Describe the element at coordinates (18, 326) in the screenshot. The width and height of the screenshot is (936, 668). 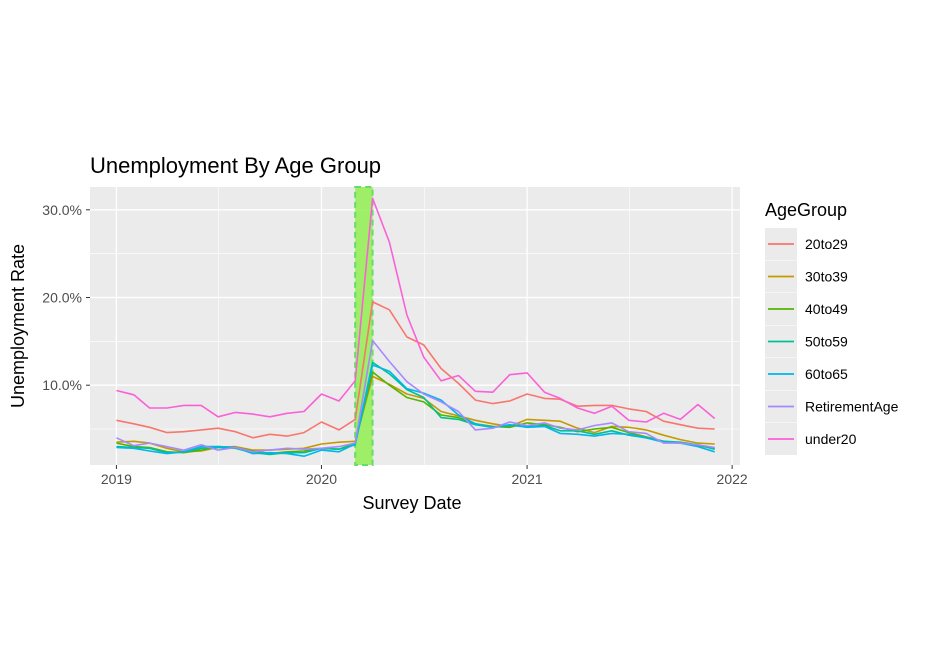
I see `y-axis-label: Unemployment Rate` at that location.